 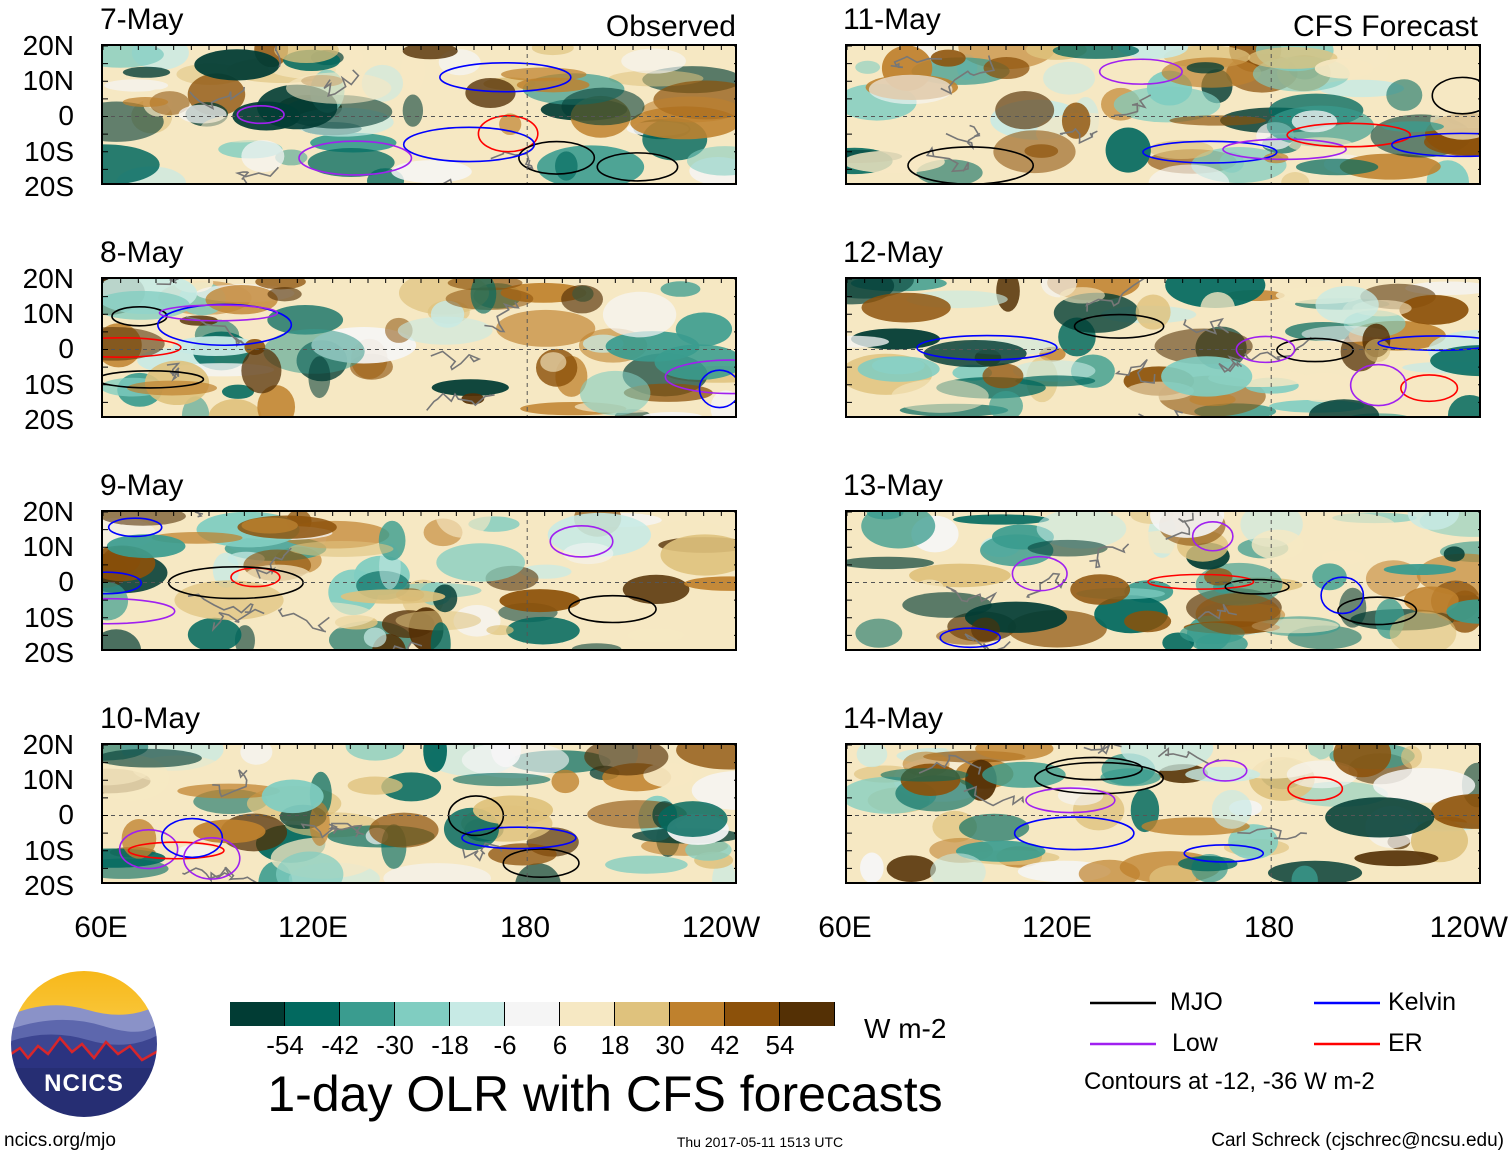 I want to click on legend-note: Contours at -12, -36 W m-2, so click(x=1229, y=1081).